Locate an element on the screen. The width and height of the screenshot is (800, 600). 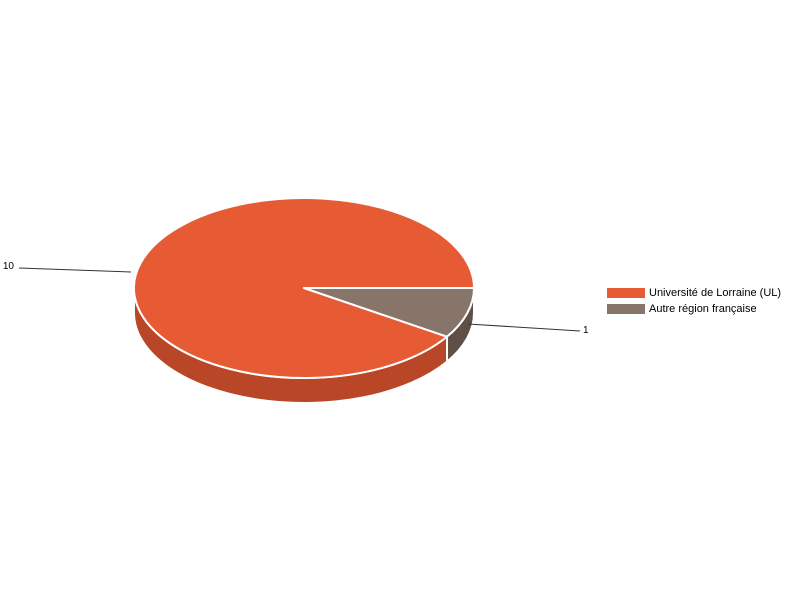
data-label-slice-1: 1 is located at coordinates (586, 330).